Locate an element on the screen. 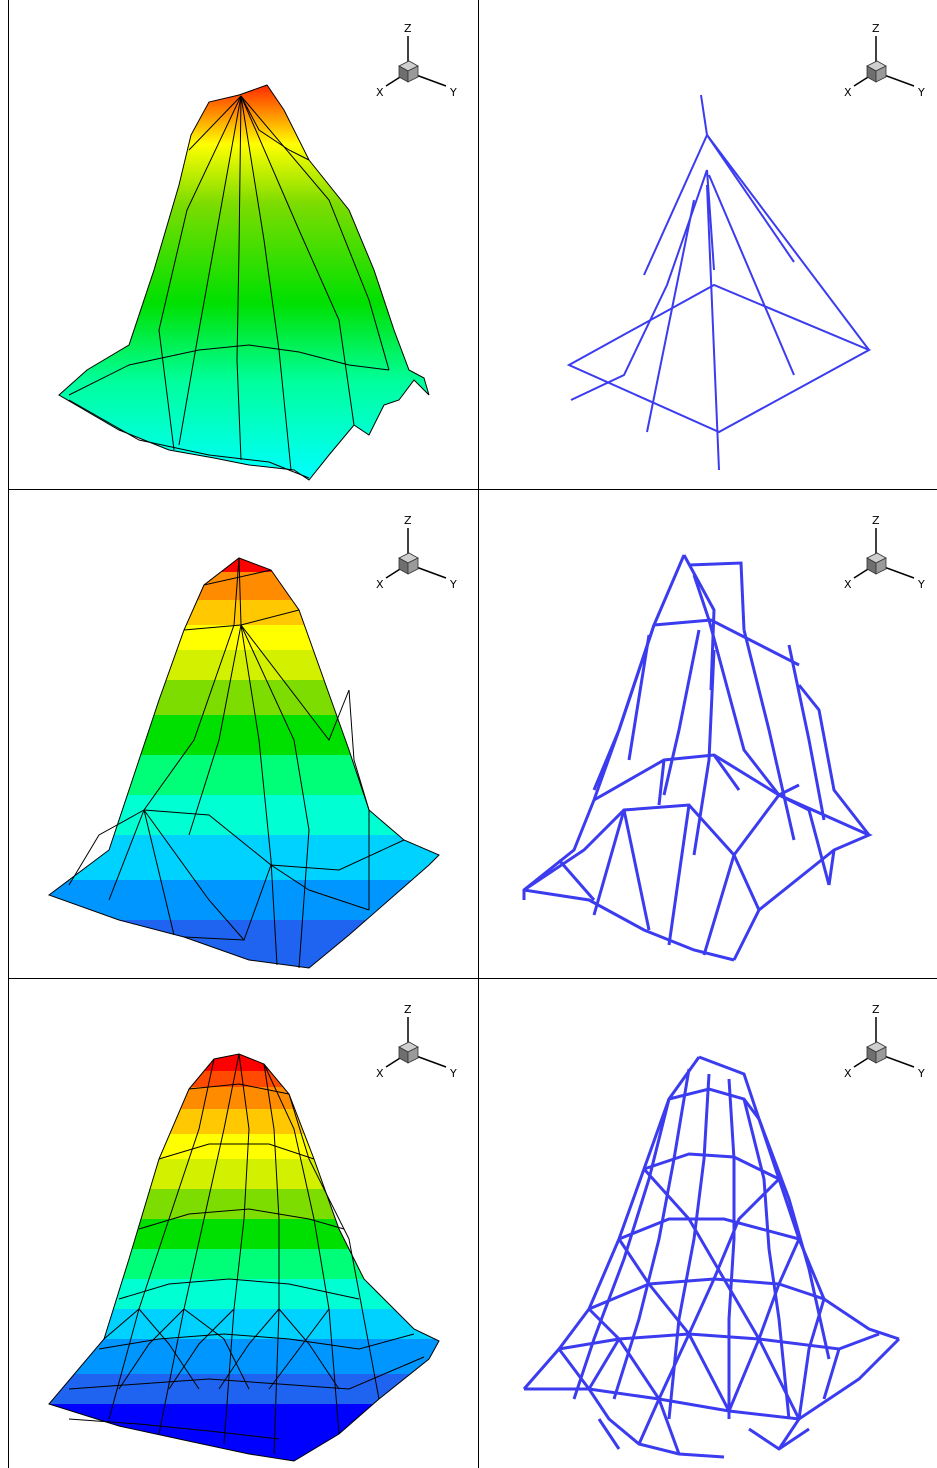  surface-shape is located at coordinates (244, 282).